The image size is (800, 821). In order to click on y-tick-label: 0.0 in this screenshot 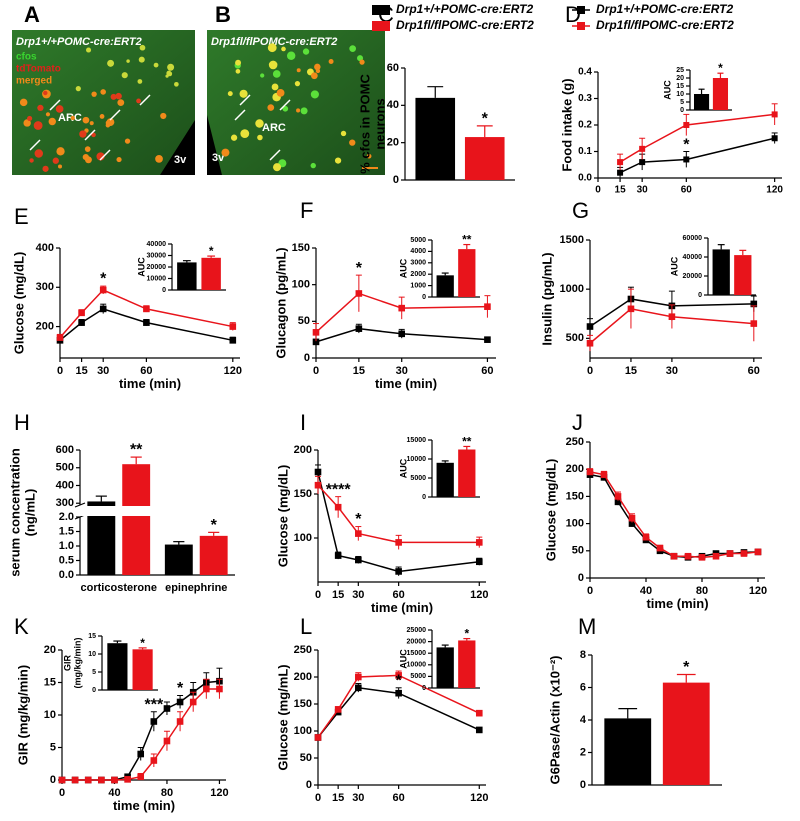, I will do `click(66, 575)`.